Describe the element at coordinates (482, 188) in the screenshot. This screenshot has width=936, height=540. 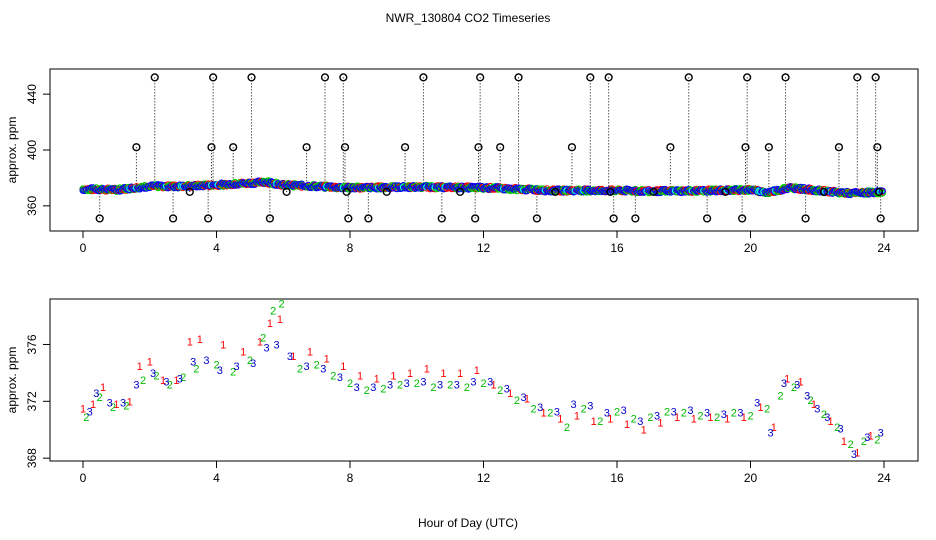
I see `top-baseline-points` at that location.